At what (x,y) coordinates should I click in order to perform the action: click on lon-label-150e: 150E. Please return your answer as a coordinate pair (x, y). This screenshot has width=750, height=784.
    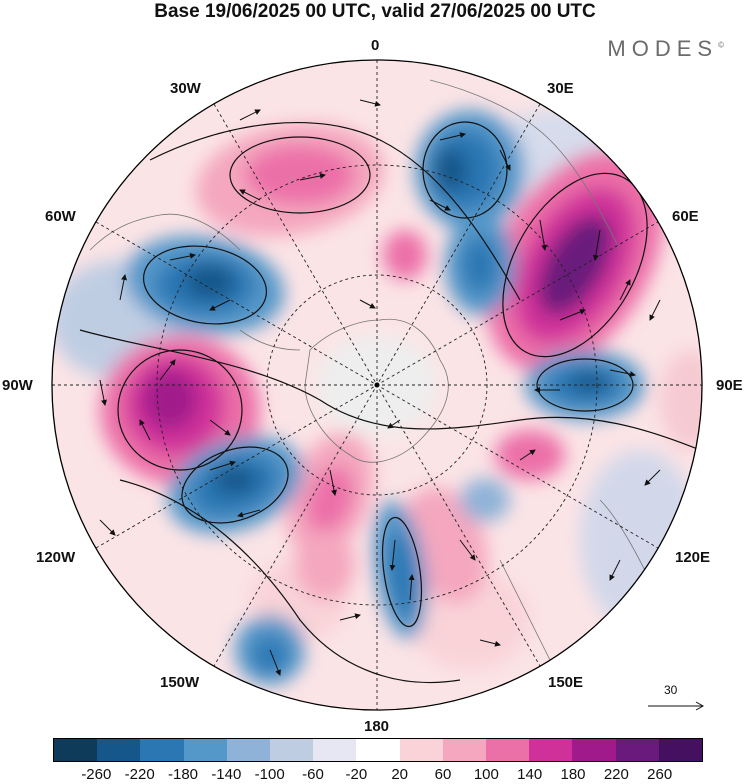
    Looking at the image, I should click on (566, 682).